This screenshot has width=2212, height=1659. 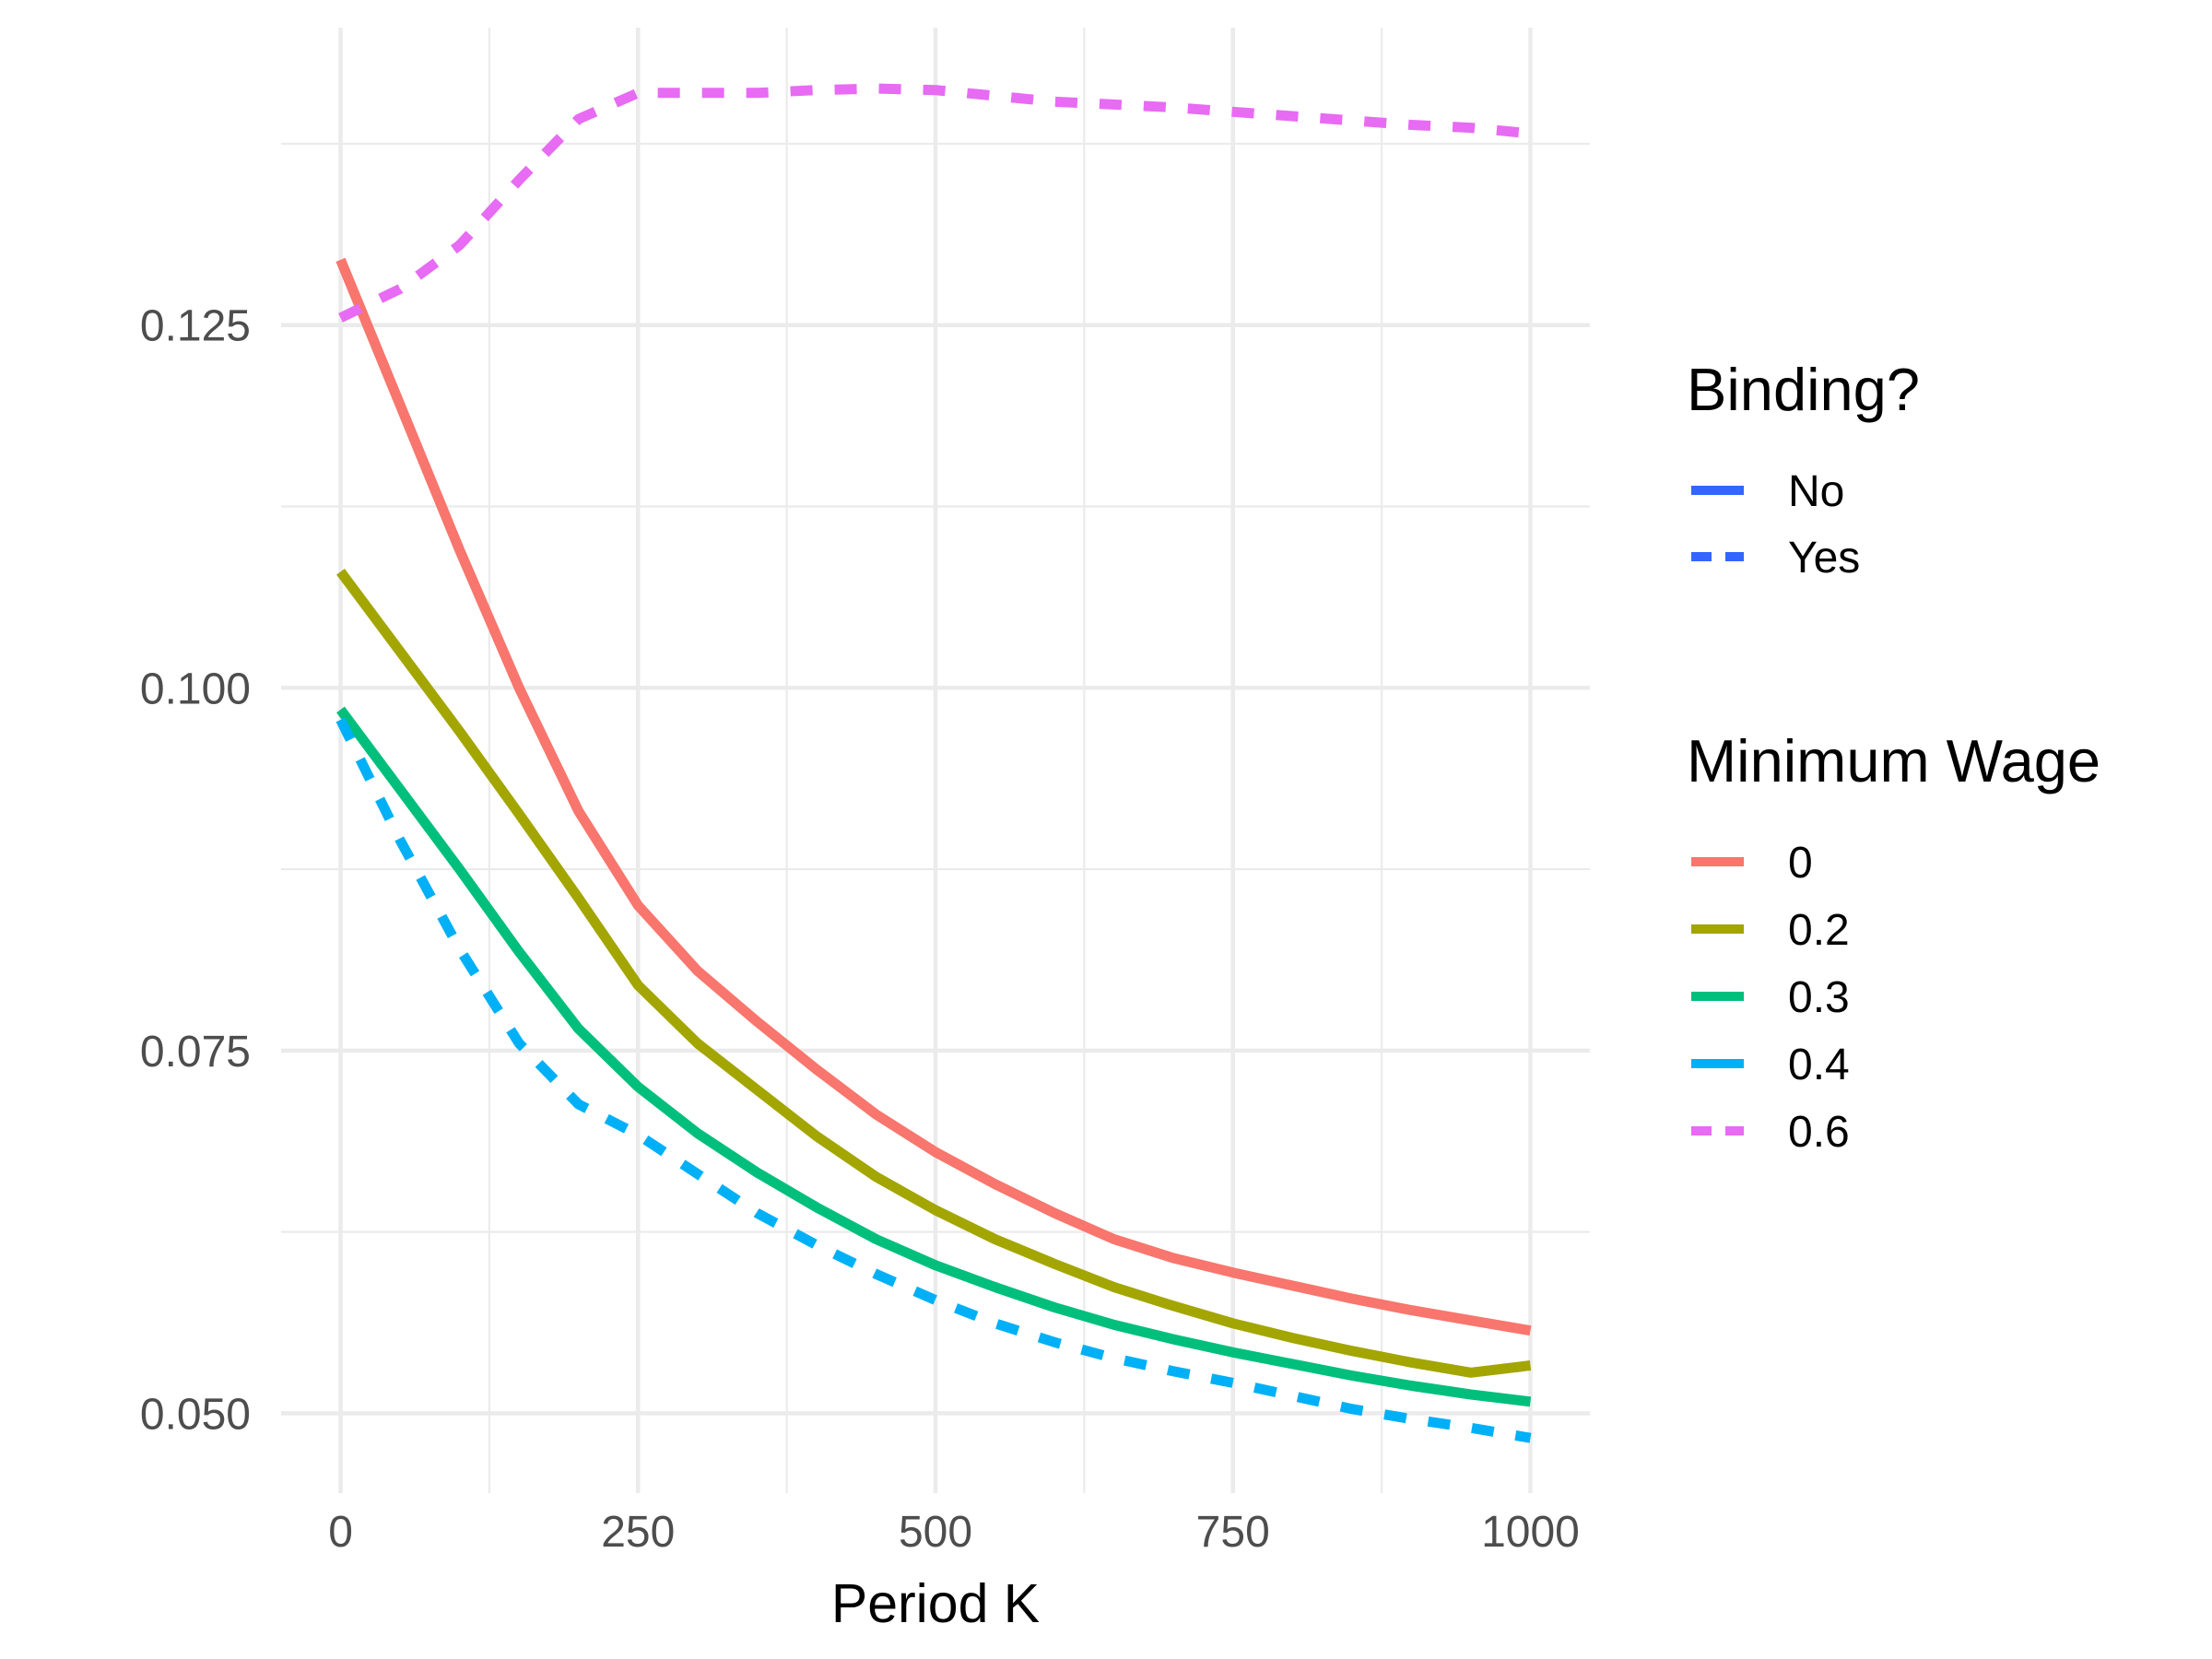 I want to click on y-tick-label: 0.050, so click(x=195, y=1414).